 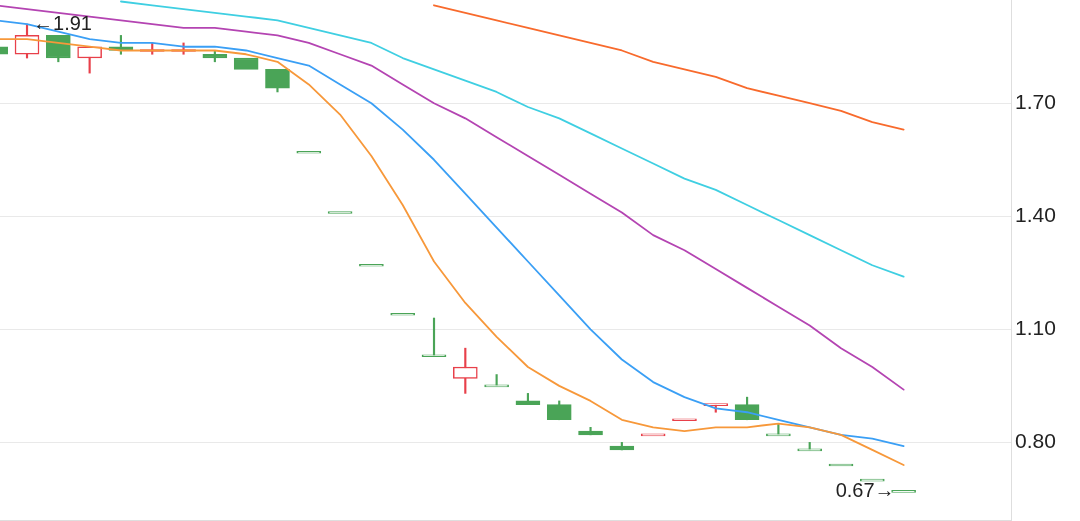 What do you see at coordinates (1035, 441) in the screenshot?
I see `y-tick-label: 0.80` at bounding box center [1035, 441].